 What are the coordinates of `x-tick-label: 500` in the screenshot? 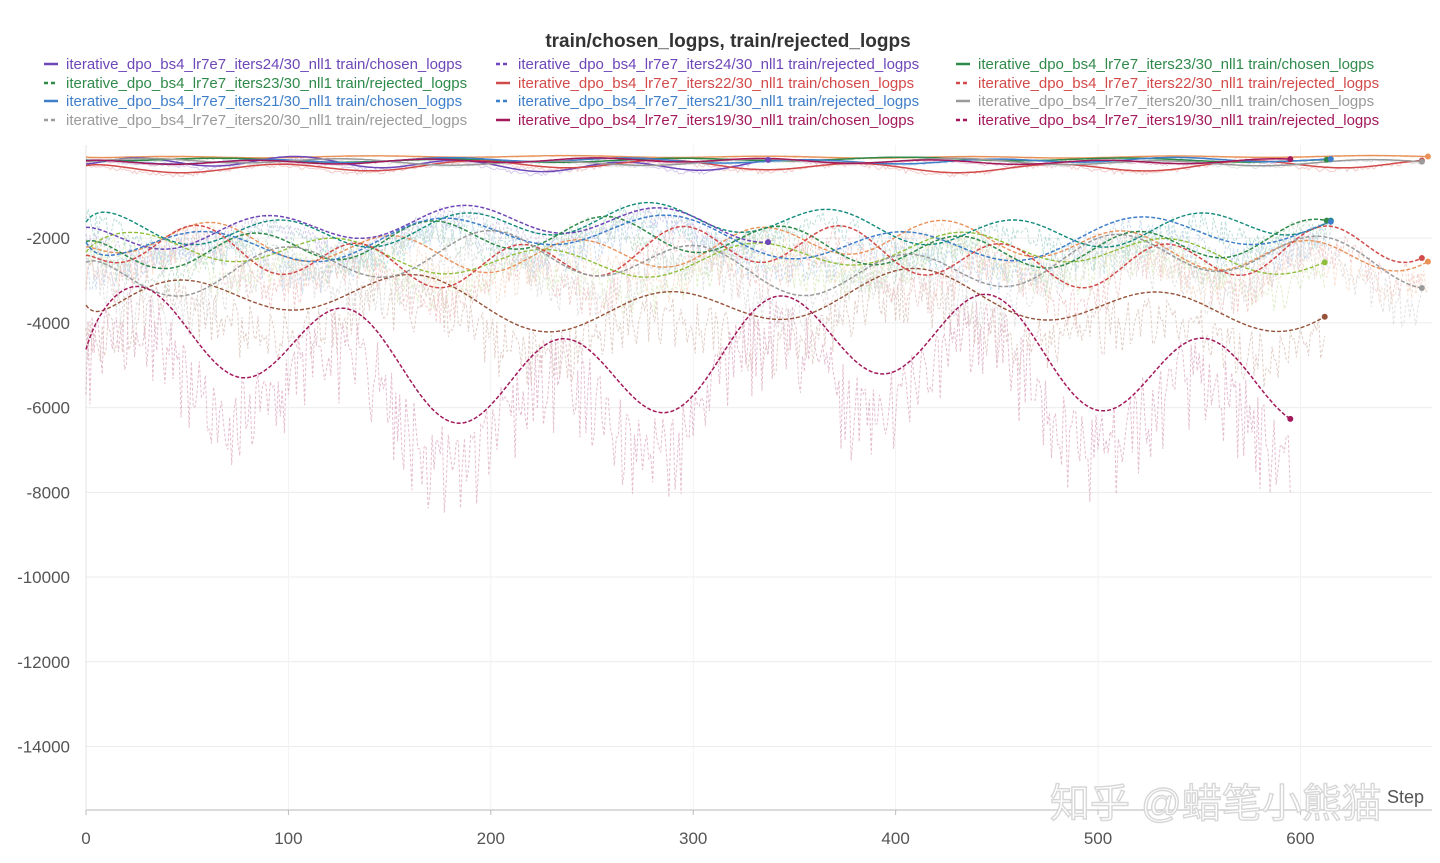 It's located at (1098, 838).